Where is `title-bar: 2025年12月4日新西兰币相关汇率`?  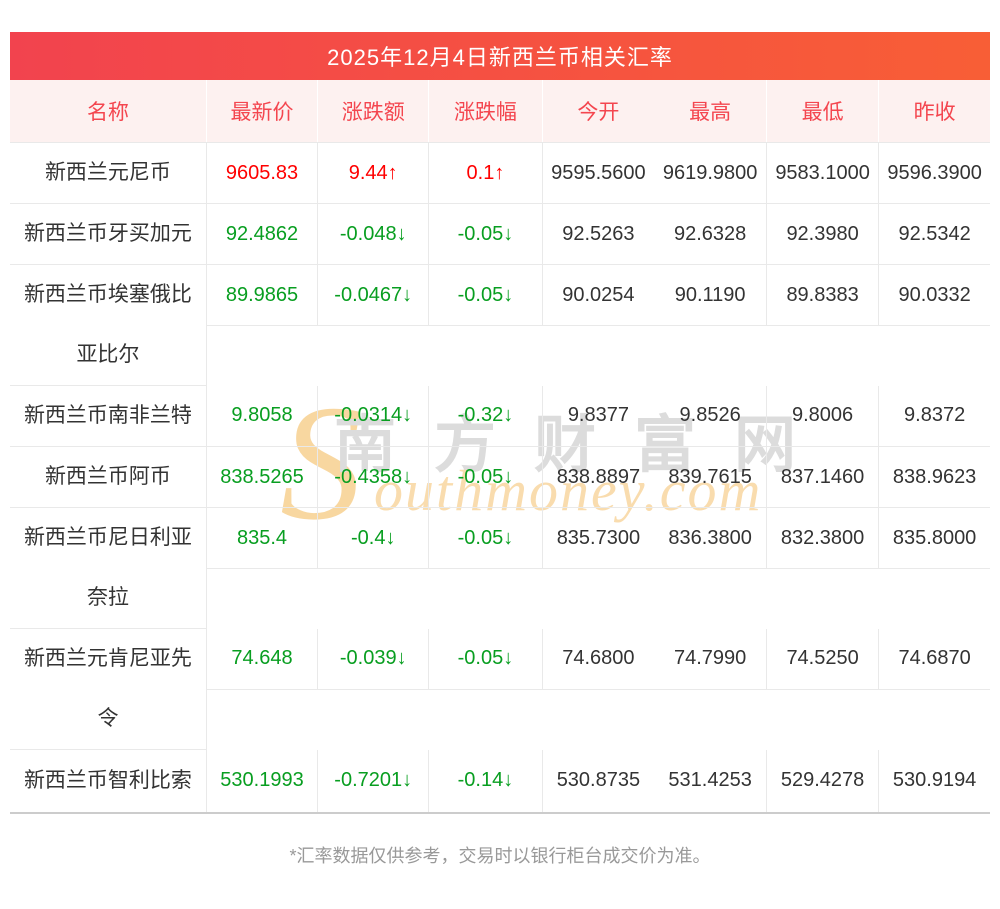
title-bar: 2025年12月4日新西兰币相关汇率 is located at coordinates (500, 56).